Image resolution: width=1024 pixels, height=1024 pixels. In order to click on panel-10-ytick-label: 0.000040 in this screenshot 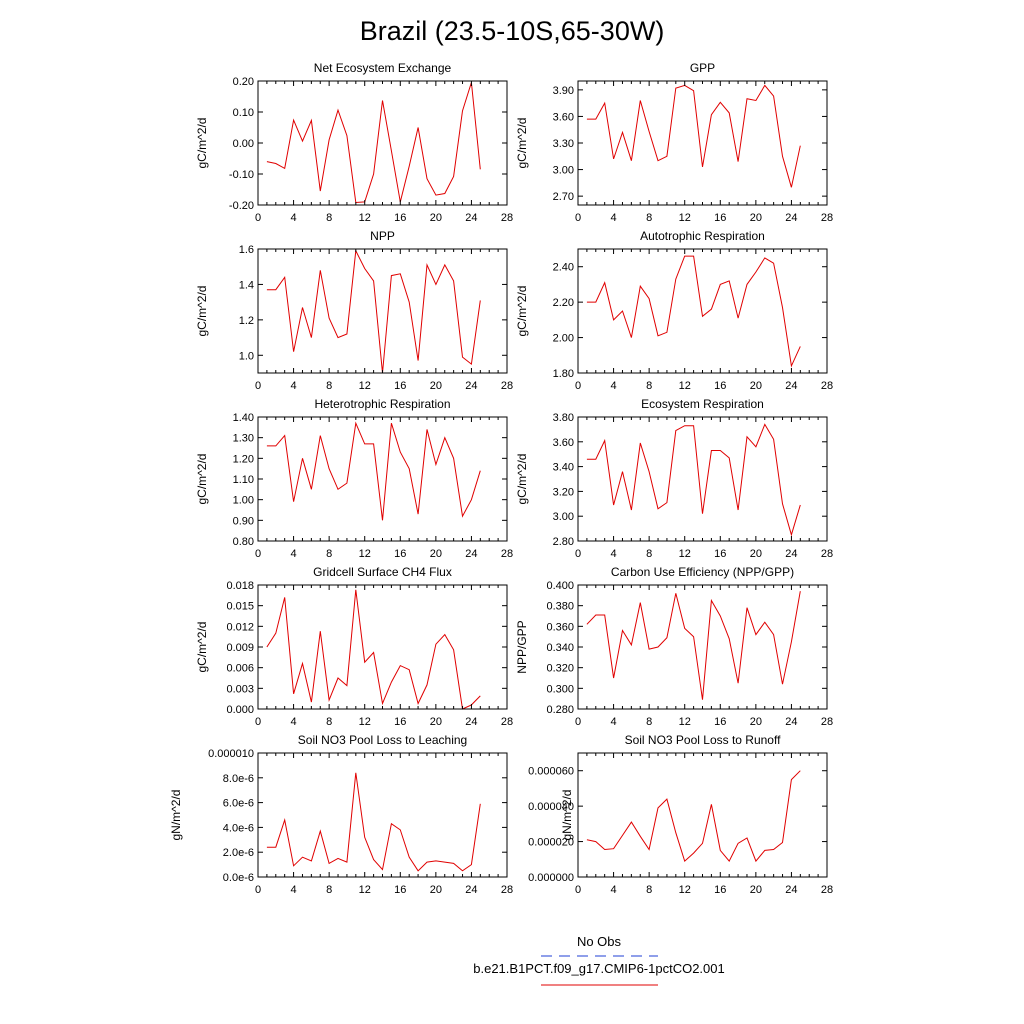, I will do `click(551, 807)`.